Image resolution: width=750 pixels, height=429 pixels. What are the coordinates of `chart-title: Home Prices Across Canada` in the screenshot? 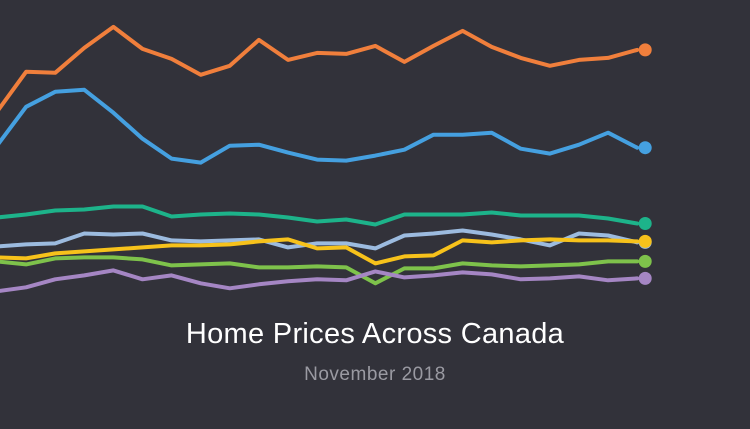 It's located at (375, 334).